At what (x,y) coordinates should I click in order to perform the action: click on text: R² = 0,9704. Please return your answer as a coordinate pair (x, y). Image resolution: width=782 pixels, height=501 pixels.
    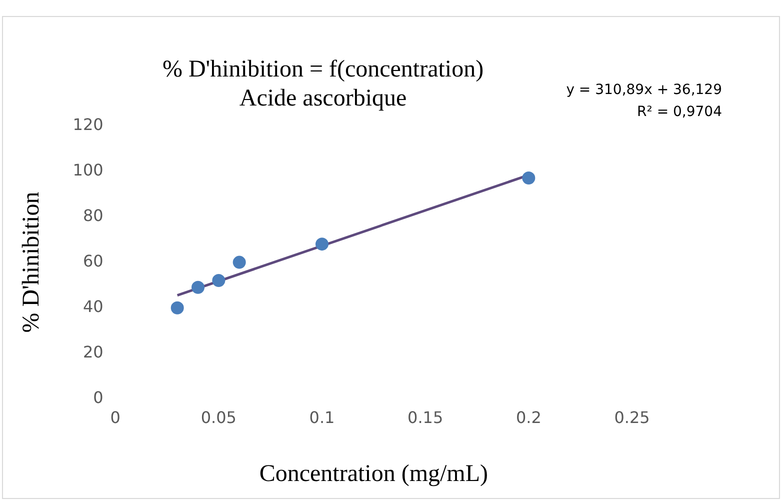
    Looking at the image, I should click on (679, 112).